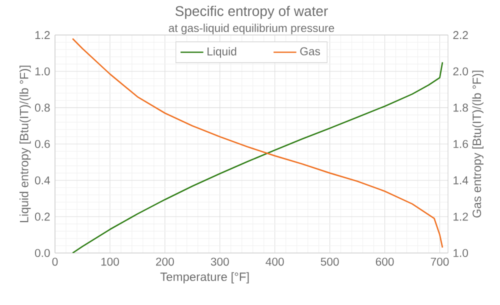 This screenshot has width=500, height=305. I want to click on x-axis-title: Temperature [°F], so click(204, 278).